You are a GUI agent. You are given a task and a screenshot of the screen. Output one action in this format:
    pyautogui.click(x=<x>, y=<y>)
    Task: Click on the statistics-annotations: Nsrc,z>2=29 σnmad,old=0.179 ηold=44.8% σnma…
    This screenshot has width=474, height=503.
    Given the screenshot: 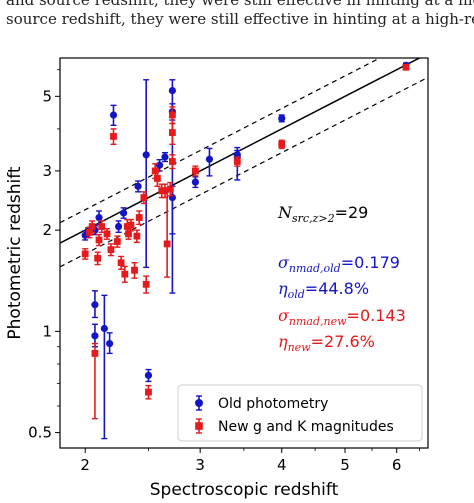 What is the action you would take?
    pyautogui.click(x=341, y=278)
    